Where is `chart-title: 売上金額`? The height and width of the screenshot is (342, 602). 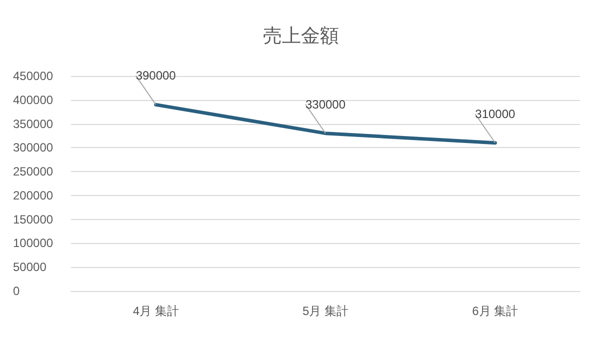
chart-title: 売上金額 is located at coordinates (301, 36).